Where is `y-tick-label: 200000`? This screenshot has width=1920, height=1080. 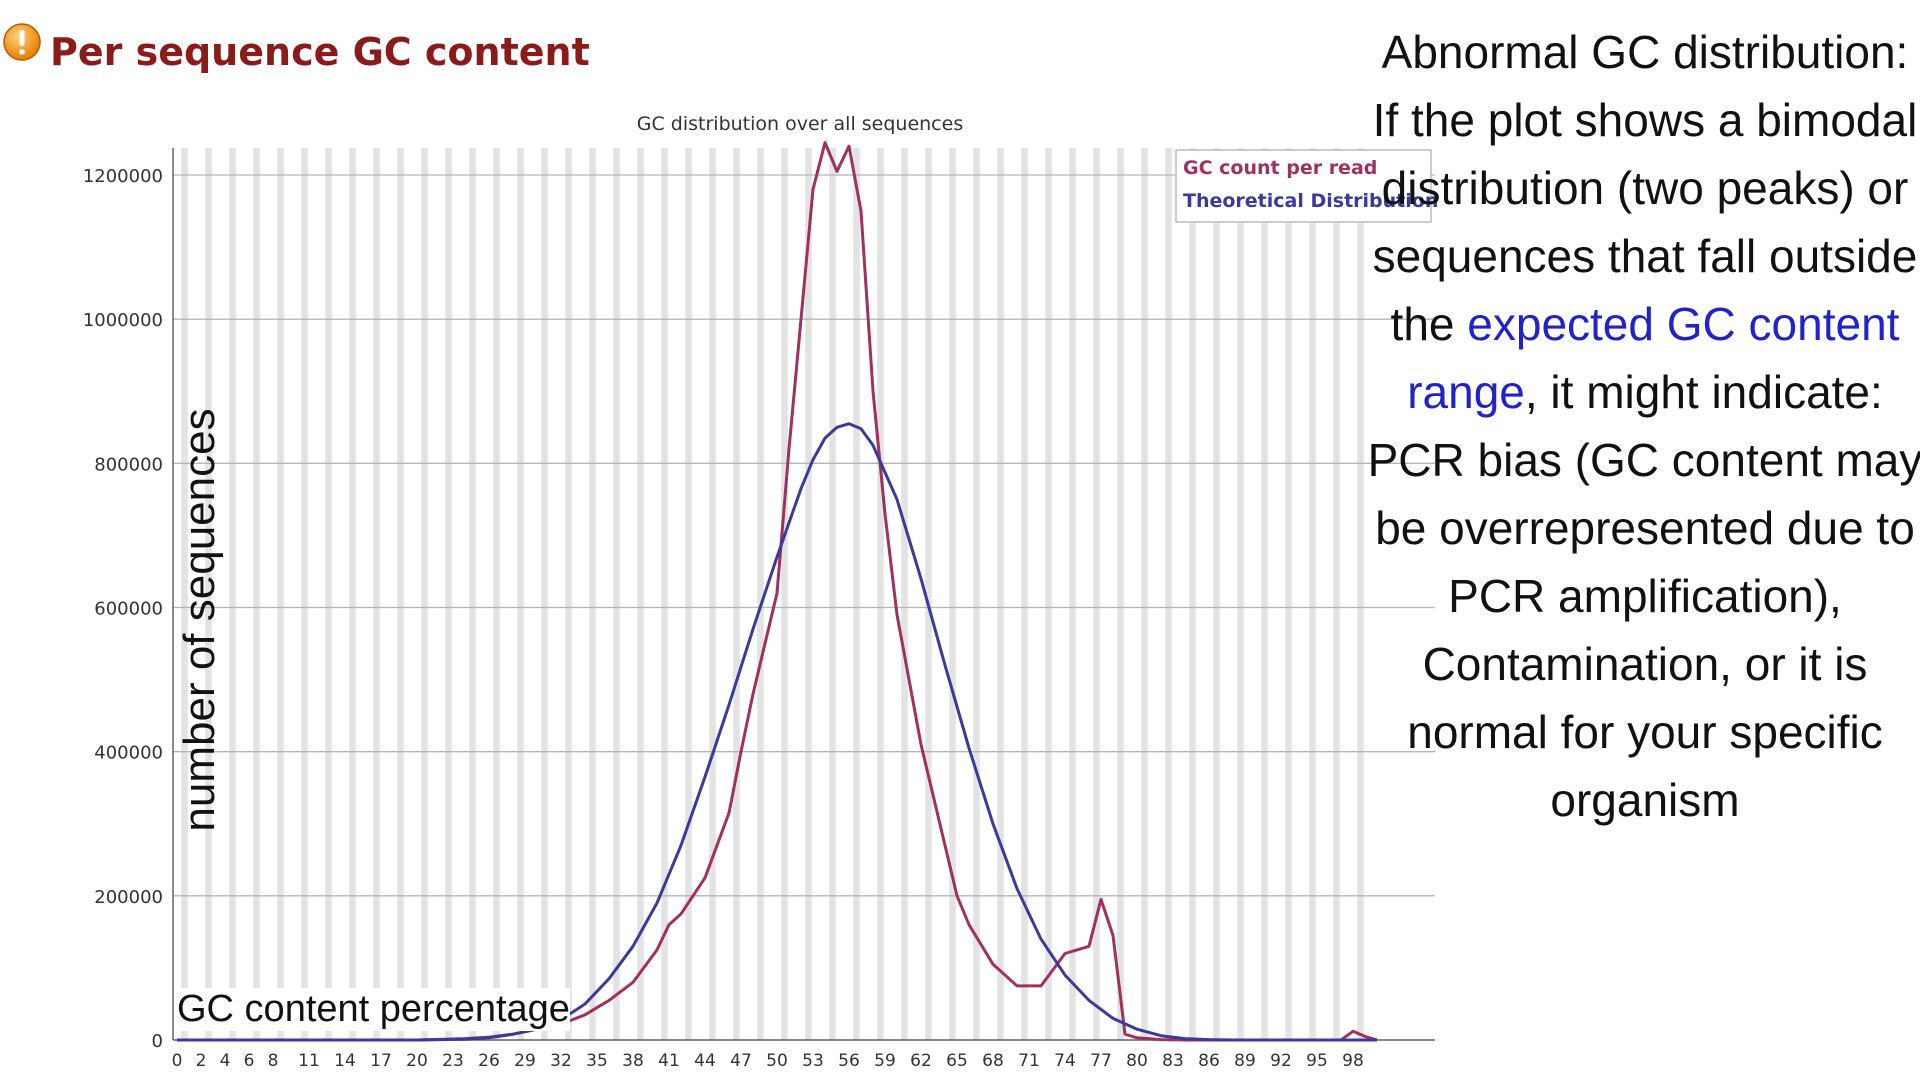
y-tick-label: 200000 is located at coordinates (128, 897).